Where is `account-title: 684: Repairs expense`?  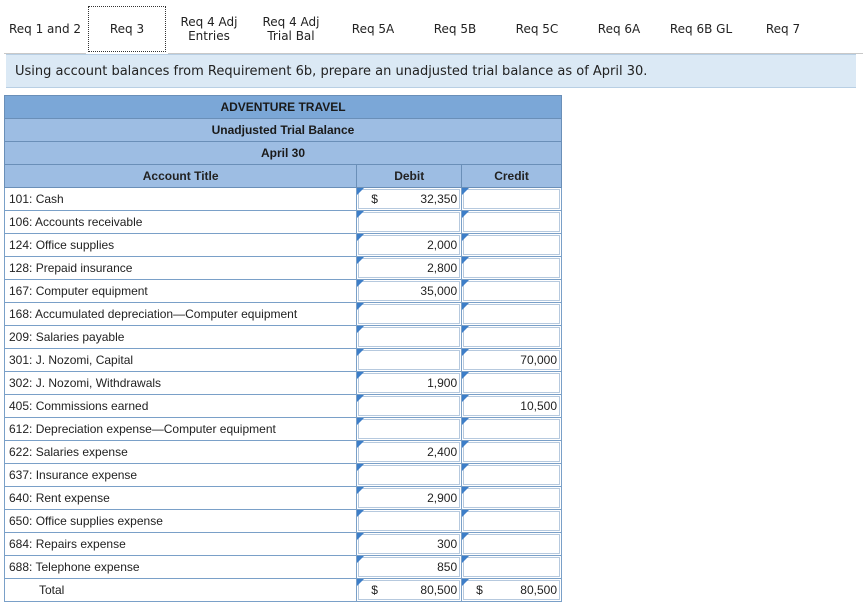
account-title: 684: Repairs expense is located at coordinates (180, 544).